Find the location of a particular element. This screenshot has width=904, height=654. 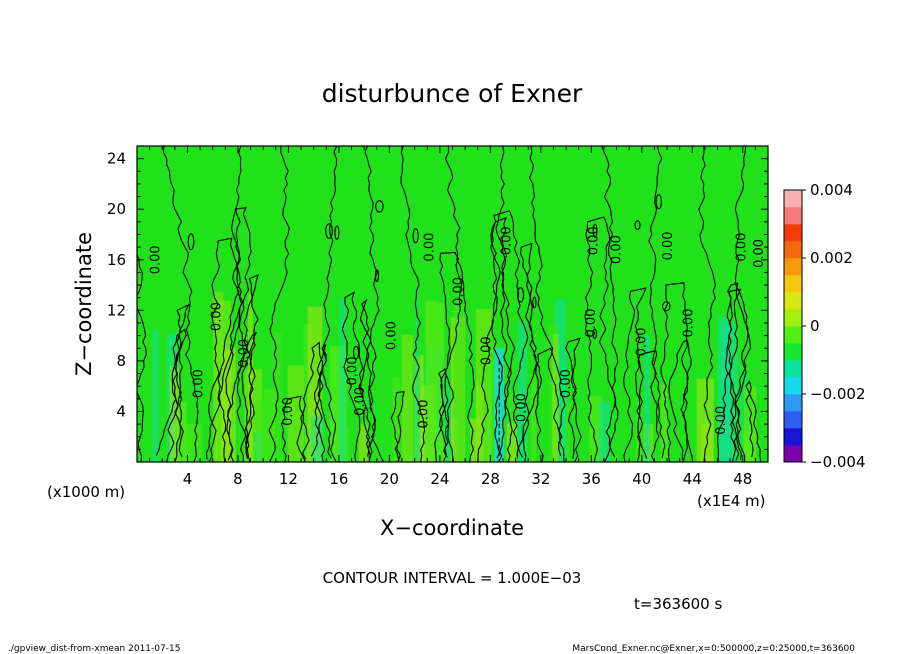

x-tick-label: 4 is located at coordinates (188, 479).